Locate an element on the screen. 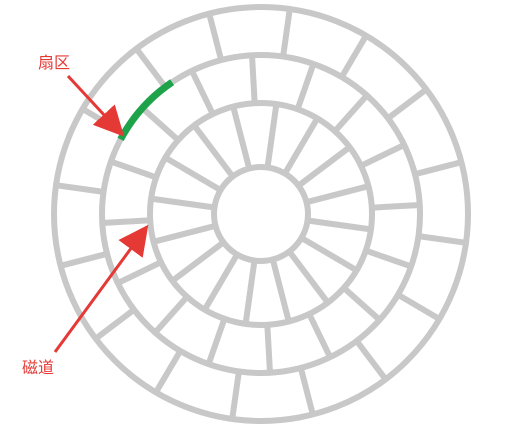 Image resolution: width=512 pixels, height=441 pixels. sector-arrow is located at coordinates (95, 105).